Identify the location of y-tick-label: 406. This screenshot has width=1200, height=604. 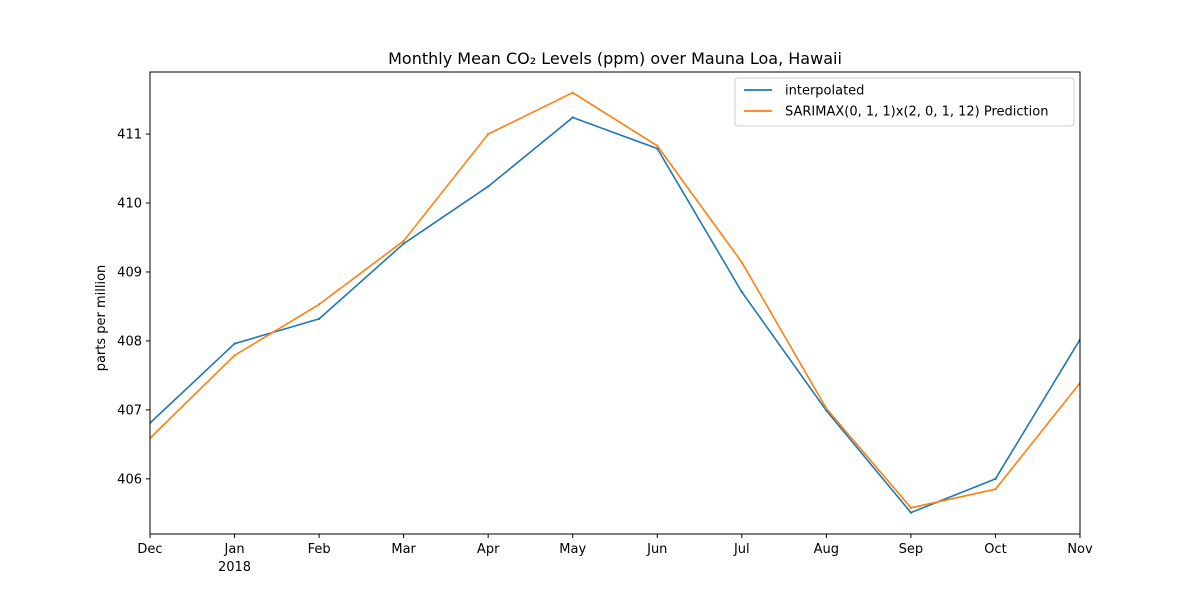
(129, 479).